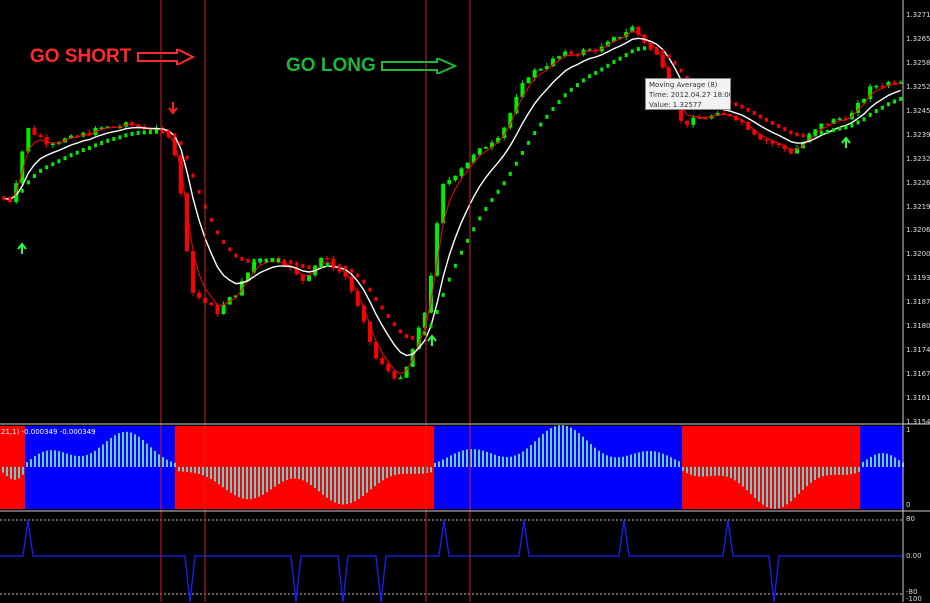 This screenshot has width=930, height=603. I want to click on oscillator-tick-label: -100, so click(914, 599).